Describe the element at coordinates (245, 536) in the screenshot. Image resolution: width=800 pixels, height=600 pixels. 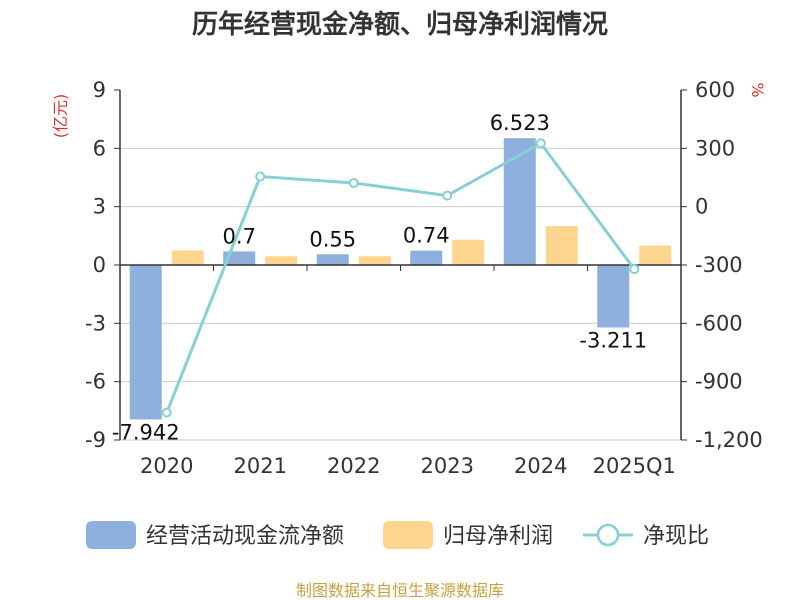
I see `legend-label-cash-flow: 经营活动现金流净额` at that location.